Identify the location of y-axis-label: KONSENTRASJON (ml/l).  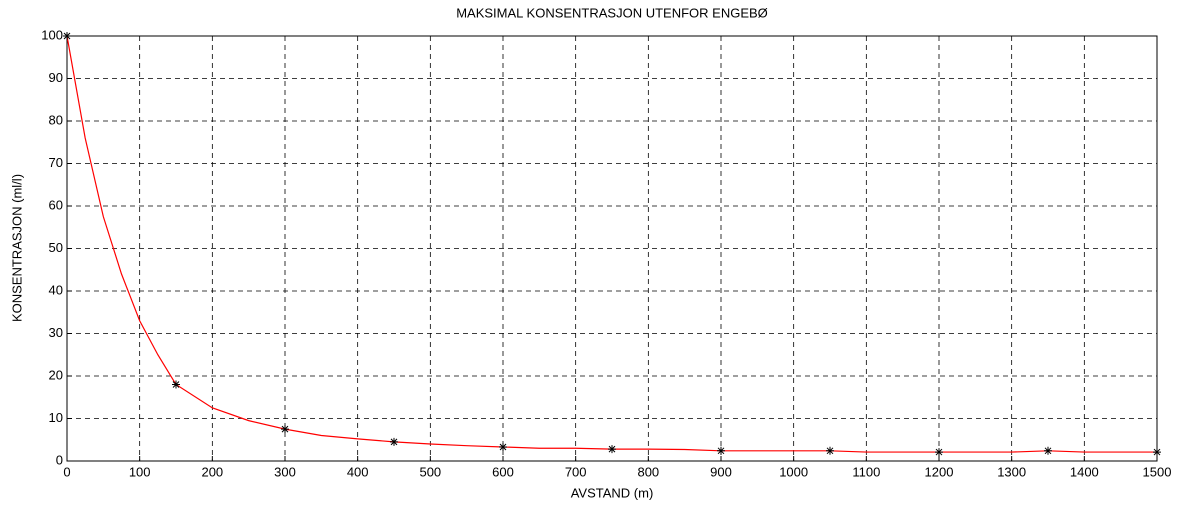
(16, 248).